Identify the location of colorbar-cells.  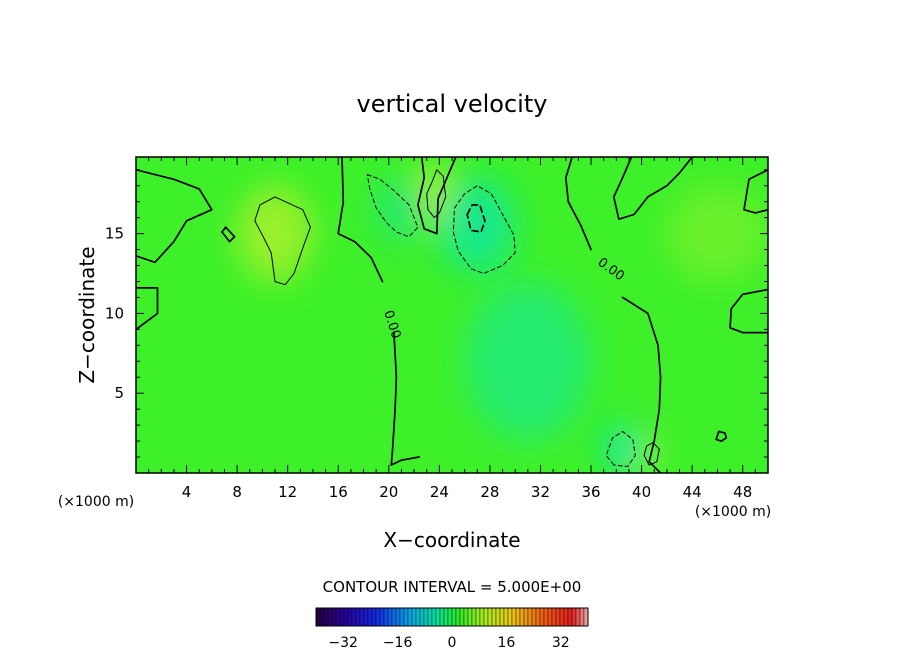
(452, 617).